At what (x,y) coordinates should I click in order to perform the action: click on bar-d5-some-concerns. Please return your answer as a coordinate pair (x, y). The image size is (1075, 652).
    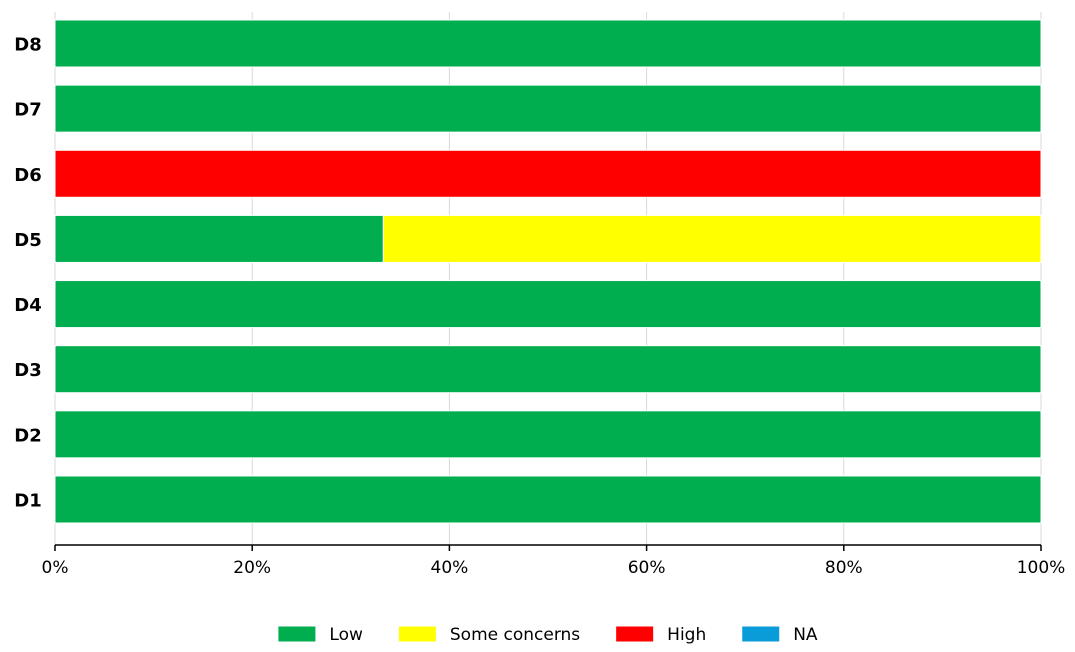
    Looking at the image, I should click on (712, 238).